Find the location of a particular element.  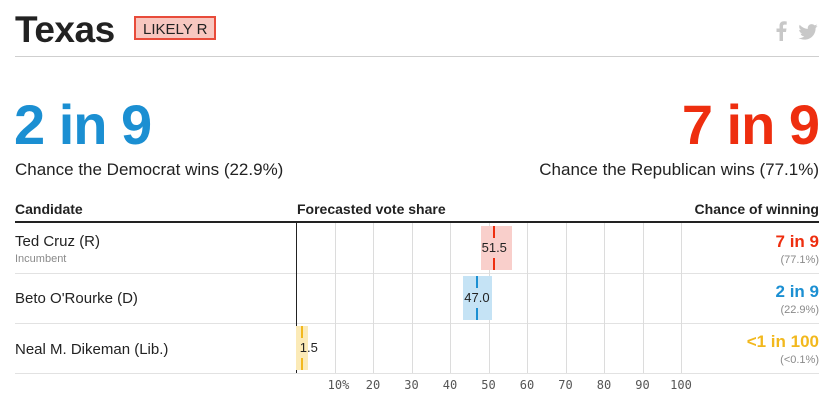

chance-of-winning: <1 in 100 is located at coordinates (782, 341).